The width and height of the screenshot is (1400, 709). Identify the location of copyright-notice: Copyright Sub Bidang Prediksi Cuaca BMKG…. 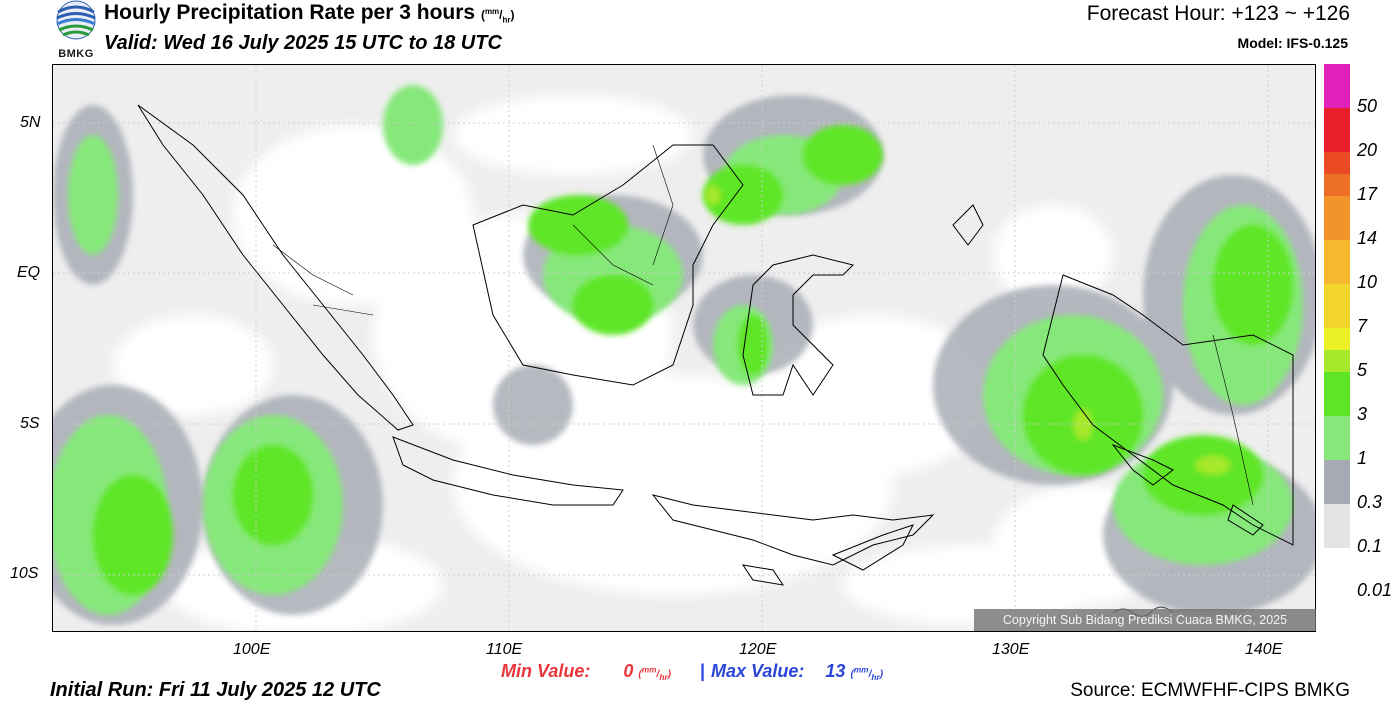
(1145, 620).